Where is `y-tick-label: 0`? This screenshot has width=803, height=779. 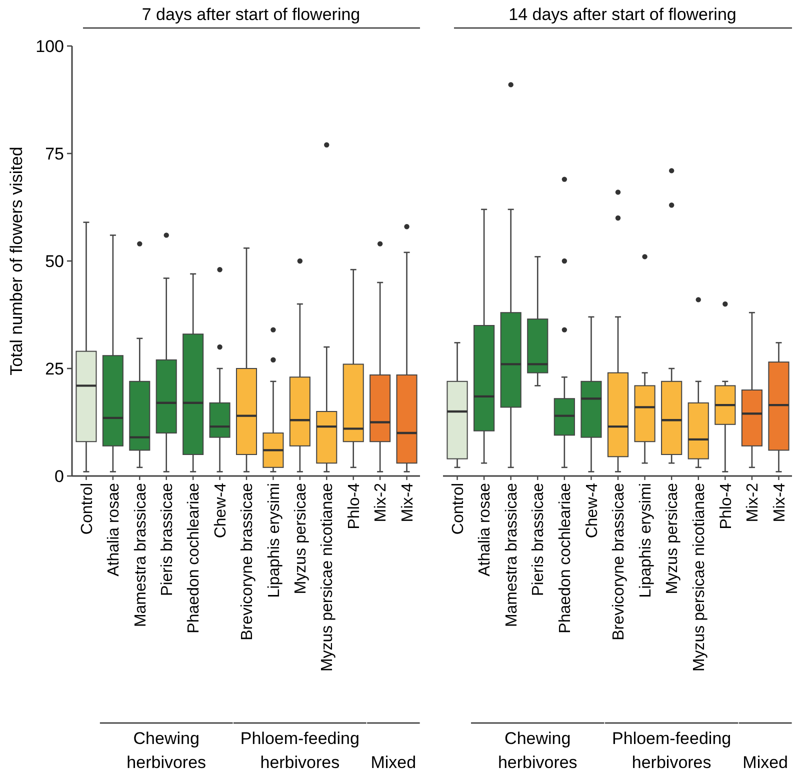 y-tick-label: 0 is located at coordinates (59, 476).